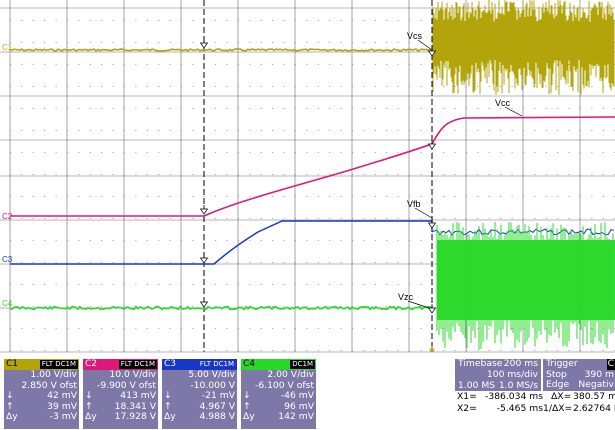  I want to click on cursor-x1-value: -386.034 ms, so click(514, 396).